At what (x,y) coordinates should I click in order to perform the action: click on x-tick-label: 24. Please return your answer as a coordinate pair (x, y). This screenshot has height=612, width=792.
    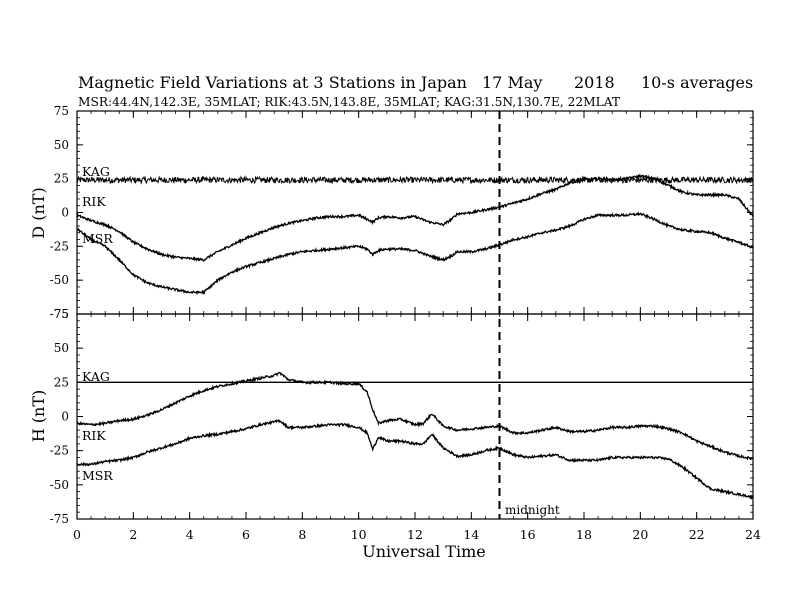
    Looking at the image, I should click on (753, 534).